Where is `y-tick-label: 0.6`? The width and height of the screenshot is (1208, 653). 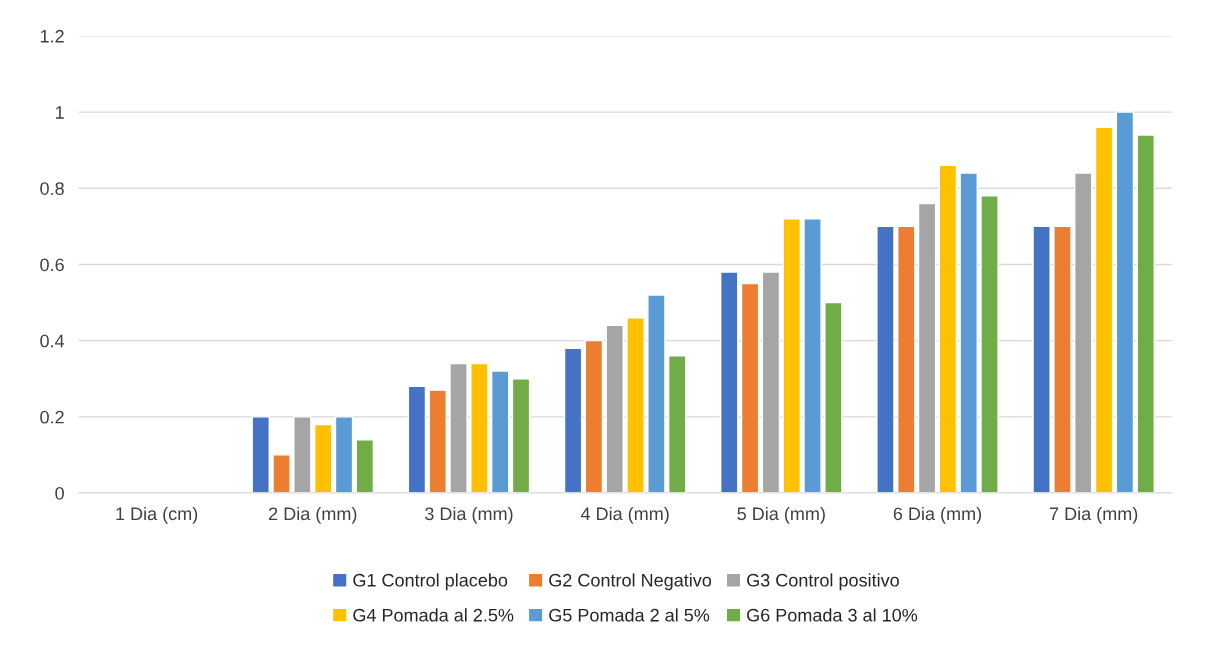 y-tick-label: 0.6 is located at coordinates (52, 265).